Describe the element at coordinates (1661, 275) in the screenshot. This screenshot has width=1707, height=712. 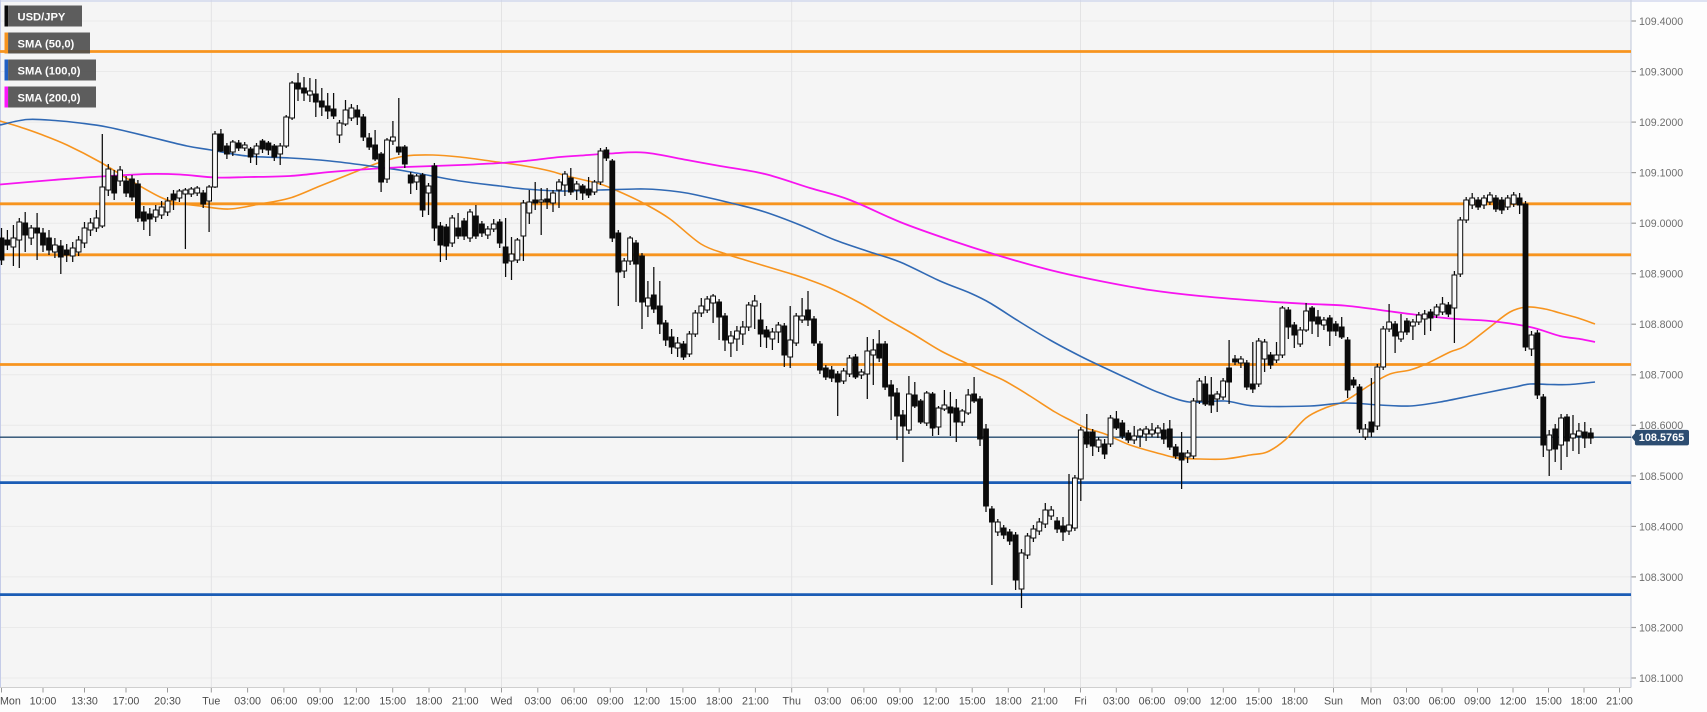
I see `svg-text: 108.9000` at that location.